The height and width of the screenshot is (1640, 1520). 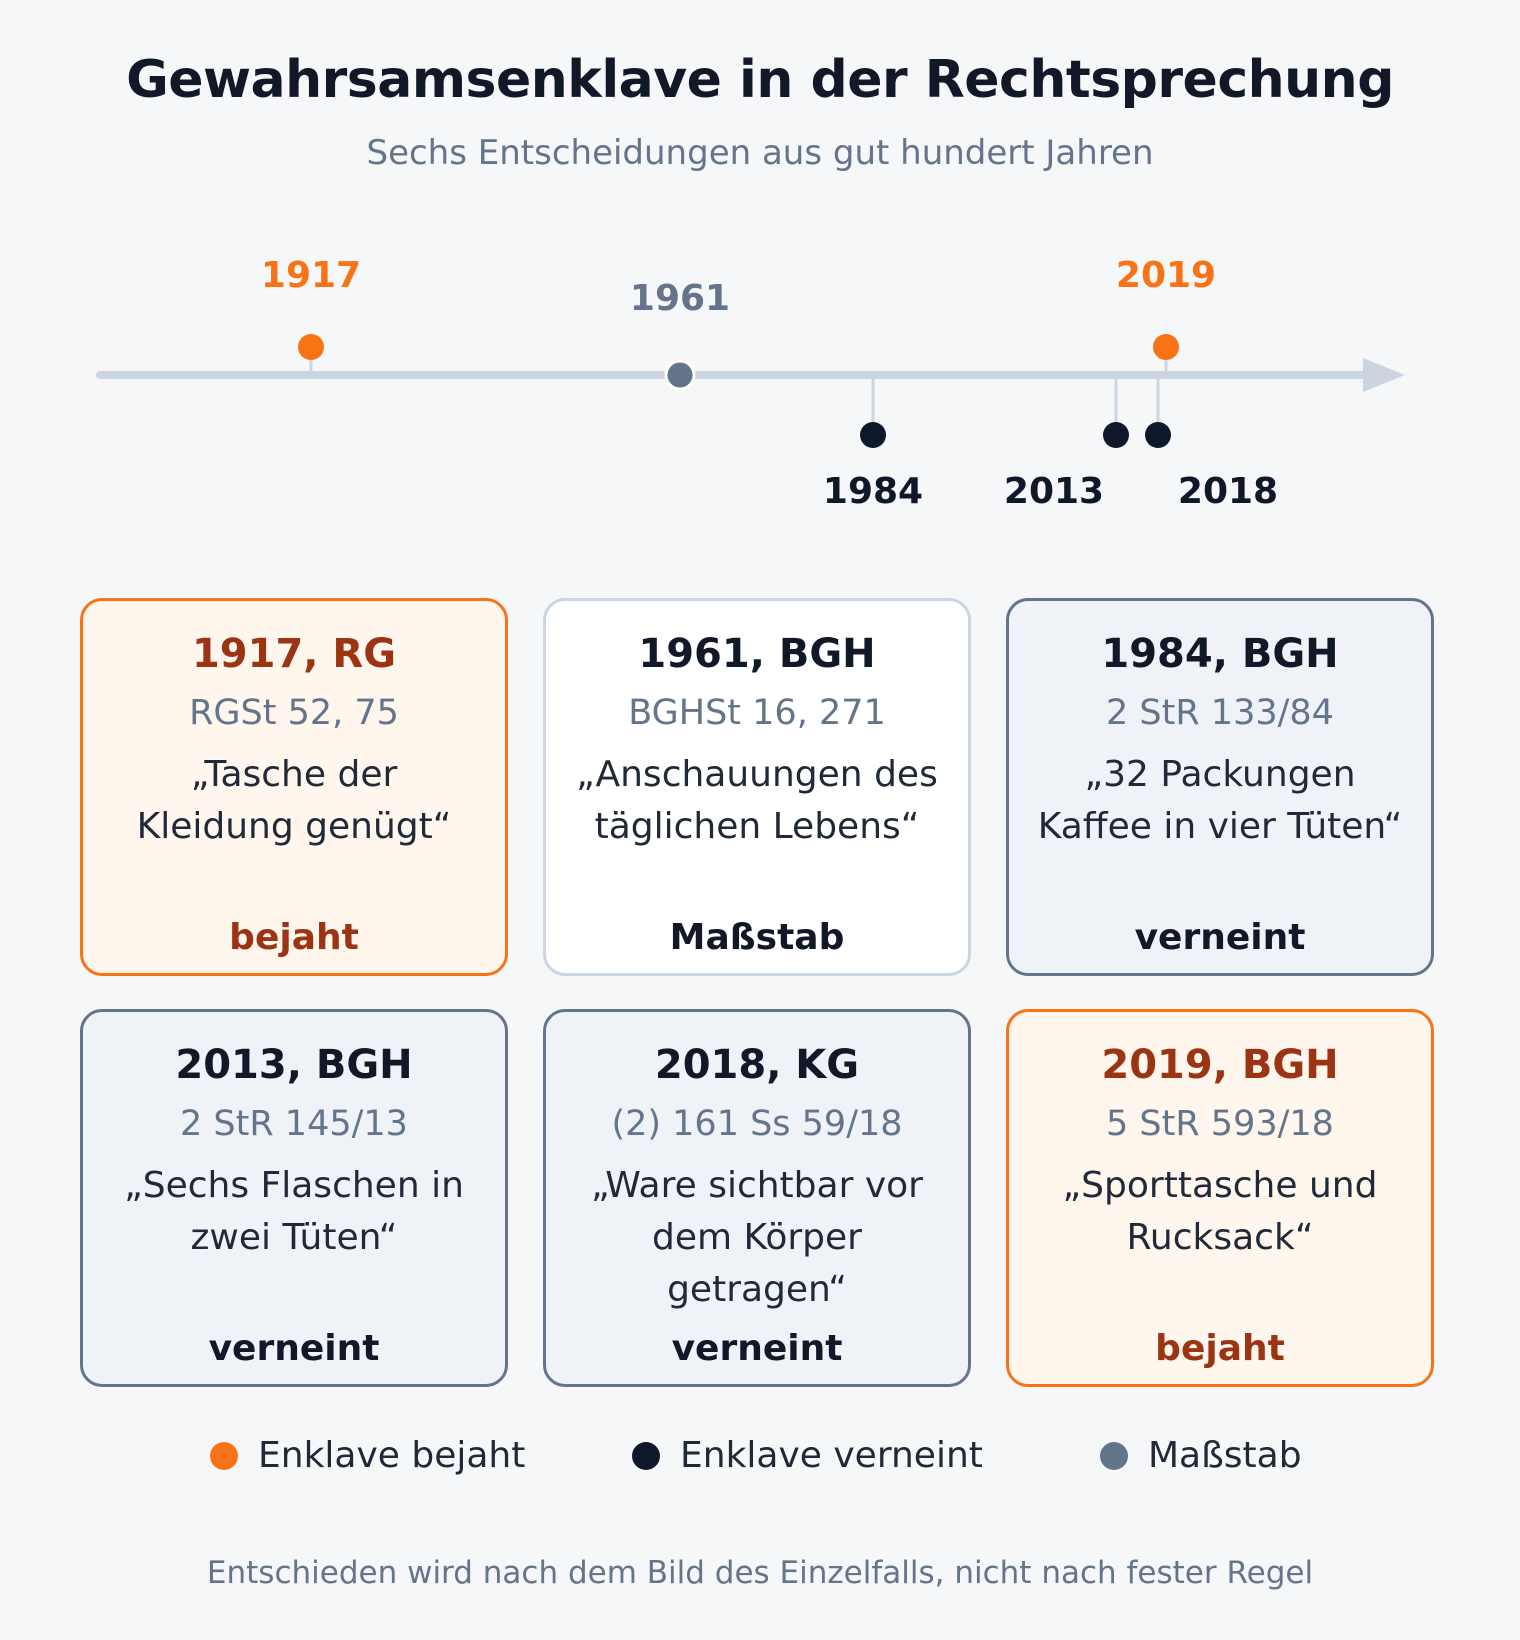 I want to click on case-title: 2019, BGH, so click(x=1220, y=1065).